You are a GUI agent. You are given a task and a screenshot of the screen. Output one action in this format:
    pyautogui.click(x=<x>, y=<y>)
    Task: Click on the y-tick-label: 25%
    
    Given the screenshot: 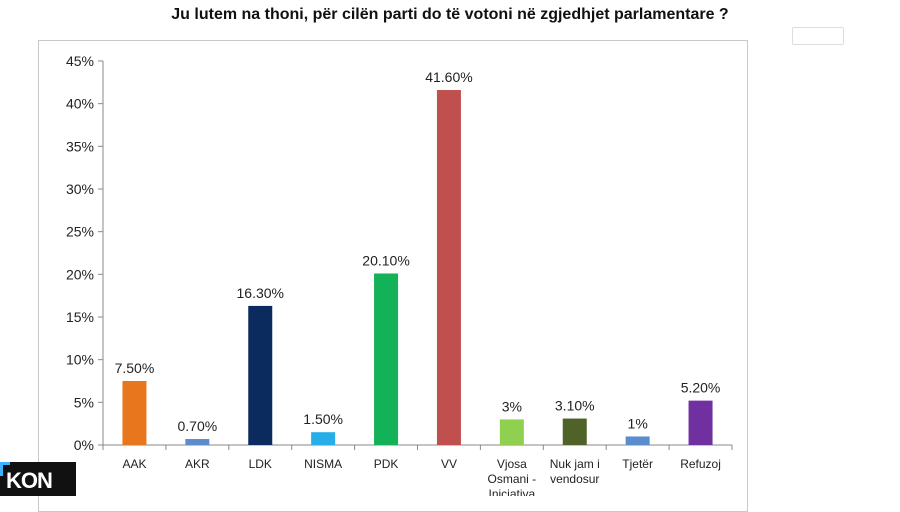 What is the action you would take?
    pyautogui.click(x=80, y=232)
    